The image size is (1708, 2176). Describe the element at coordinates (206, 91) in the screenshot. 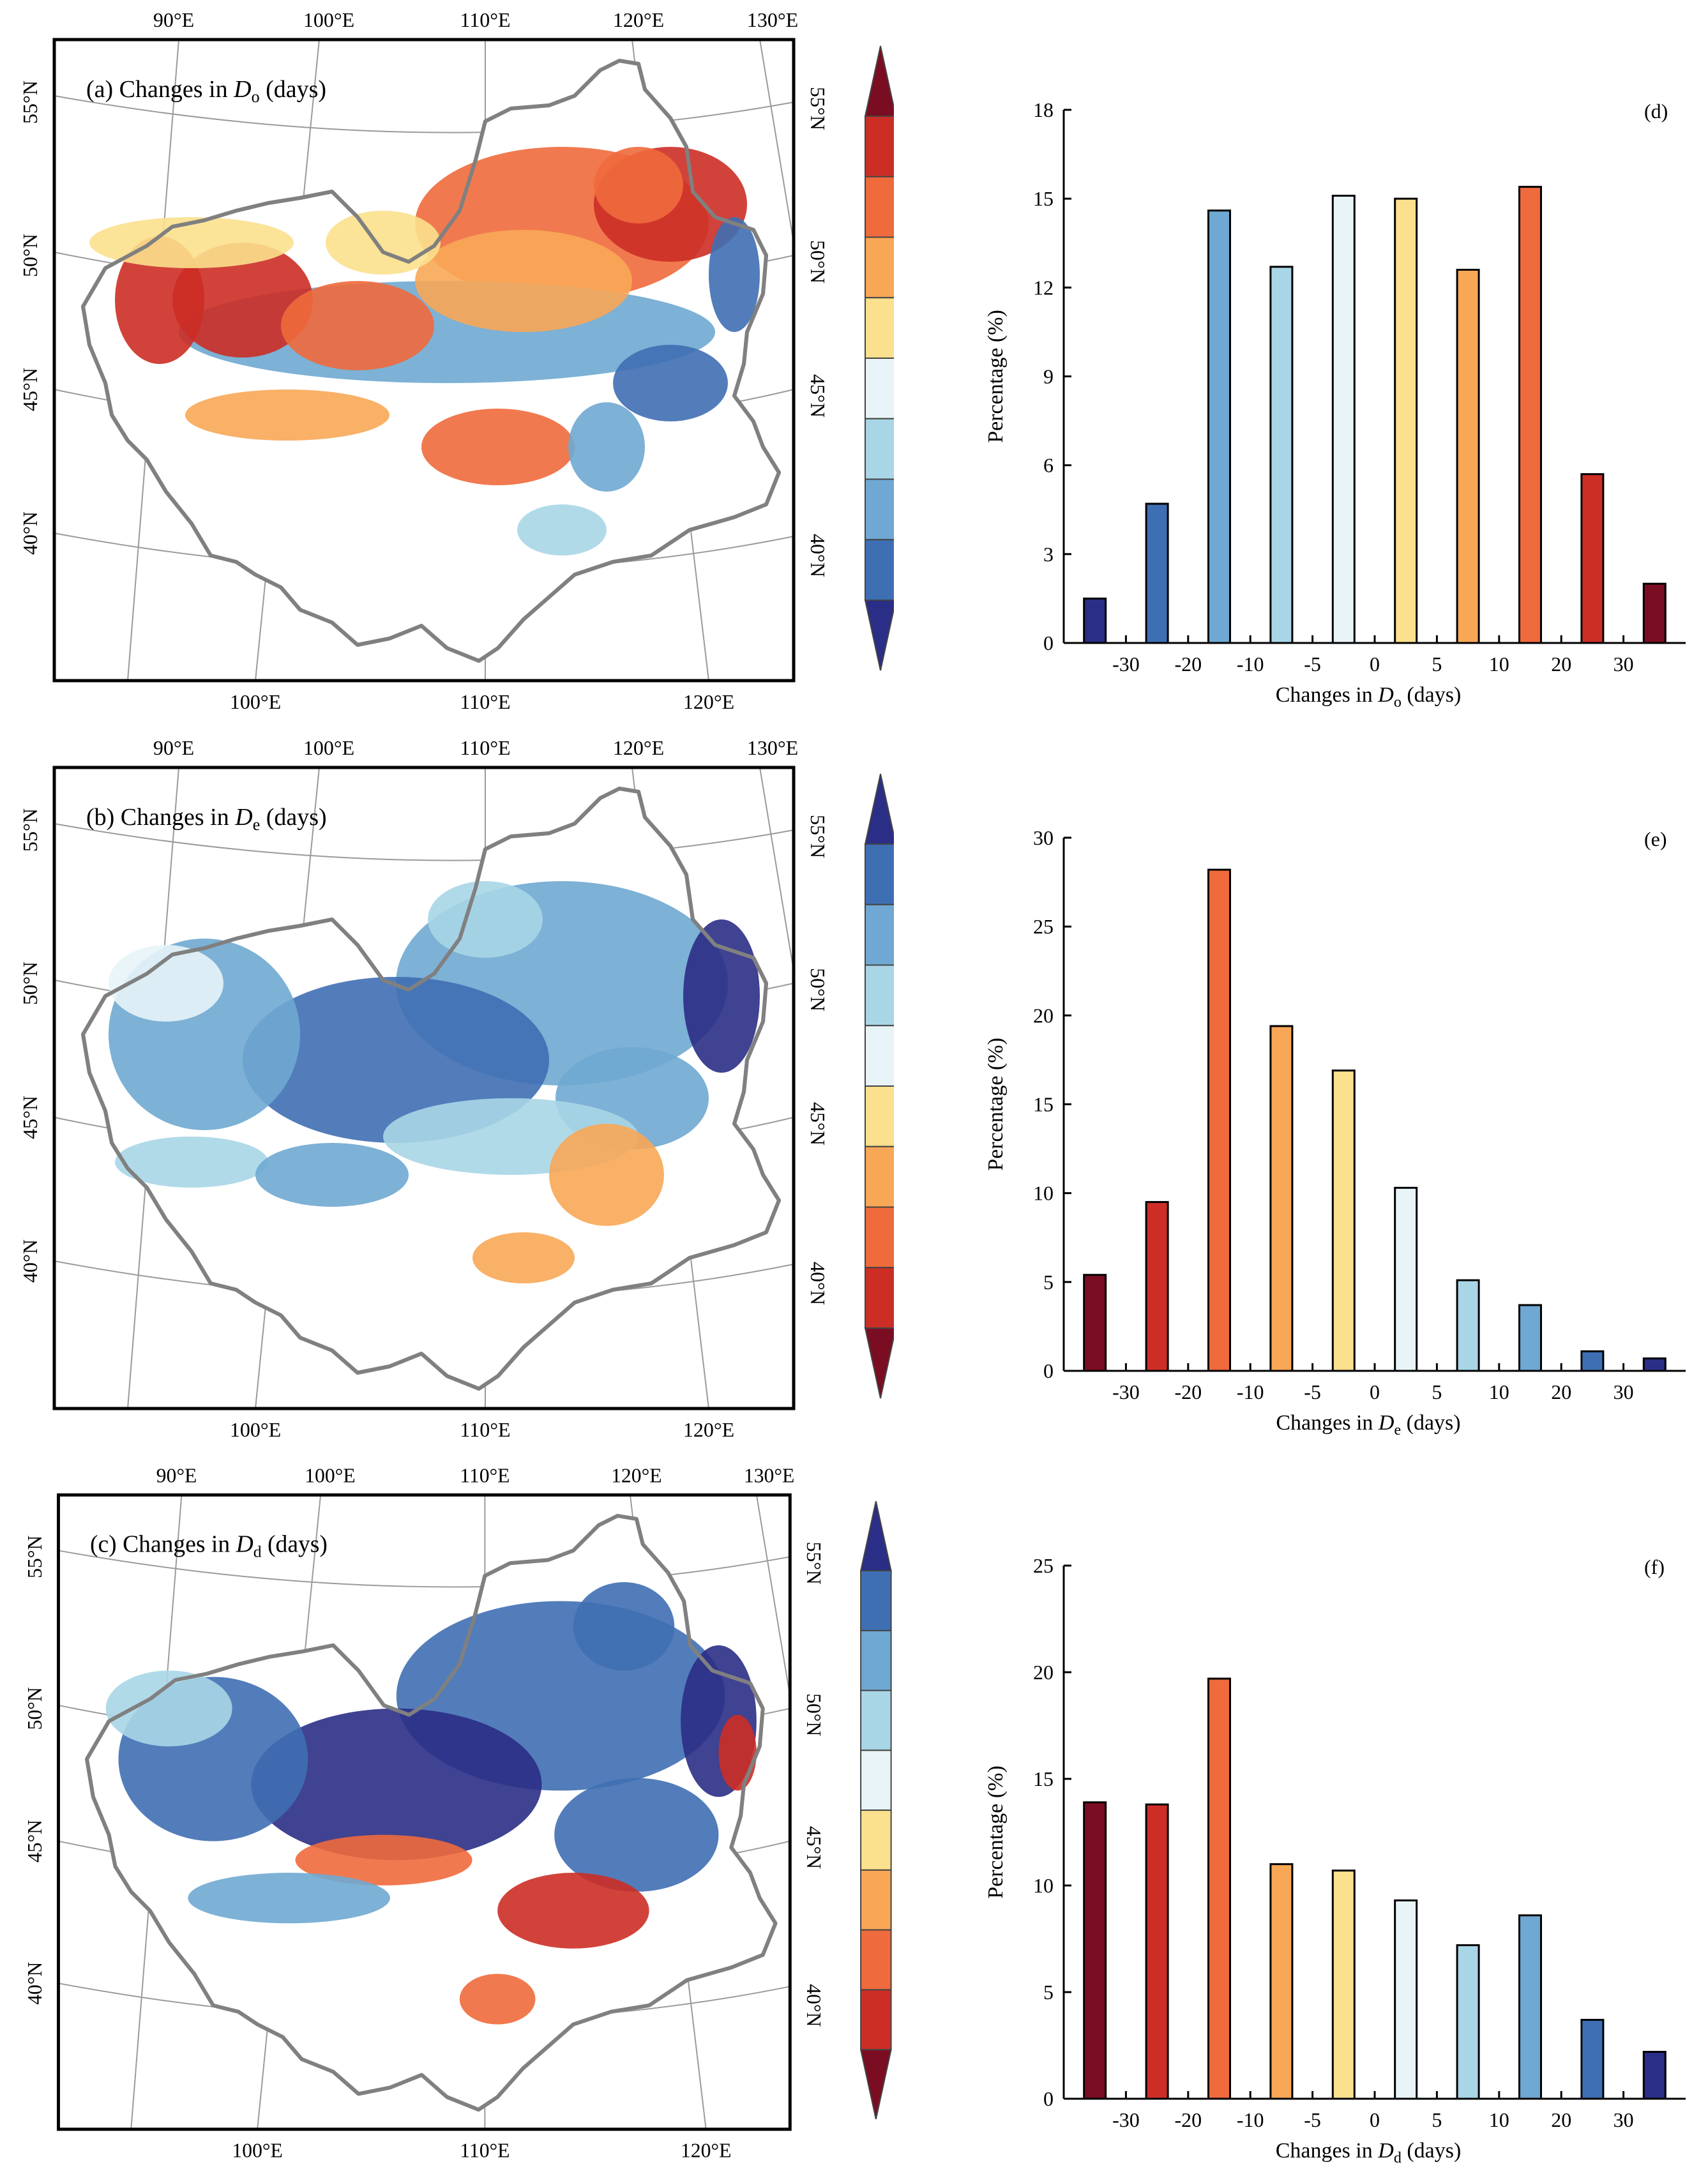

I see `panel-label: (a) Changes in Do (days)` at that location.